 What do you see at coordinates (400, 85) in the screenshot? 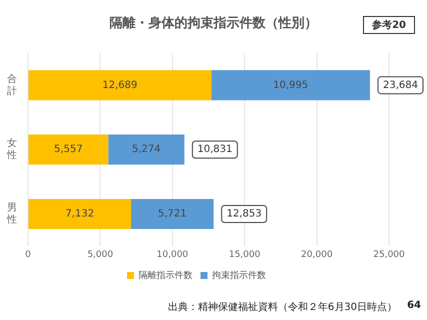
I see `total-label: 23,684` at bounding box center [400, 85].